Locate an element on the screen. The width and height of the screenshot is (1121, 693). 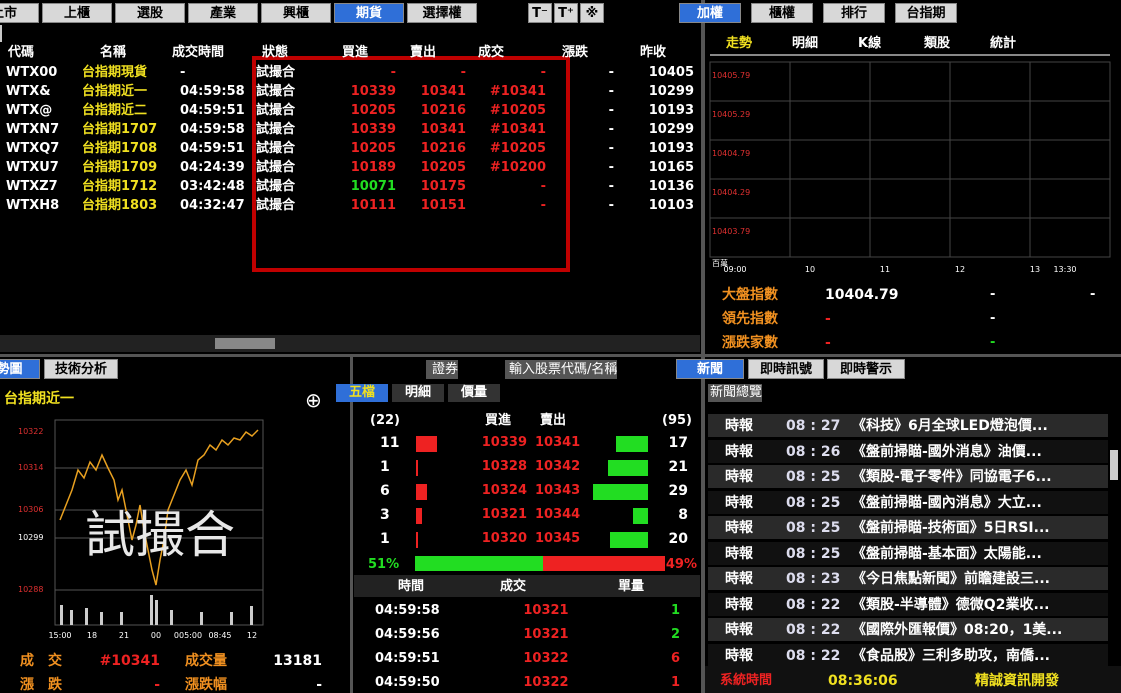
cell: 10405 is located at coordinates (671, 72).